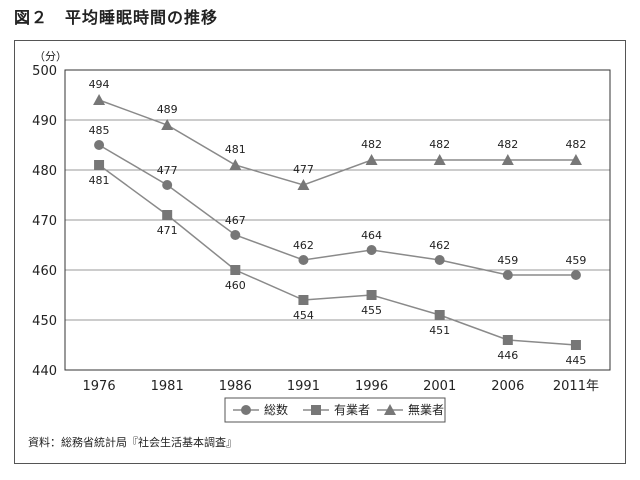 The image size is (640, 480). What do you see at coordinates (246, 410) in the screenshot?
I see `legend-marker-circle` at bounding box center [246, 410].